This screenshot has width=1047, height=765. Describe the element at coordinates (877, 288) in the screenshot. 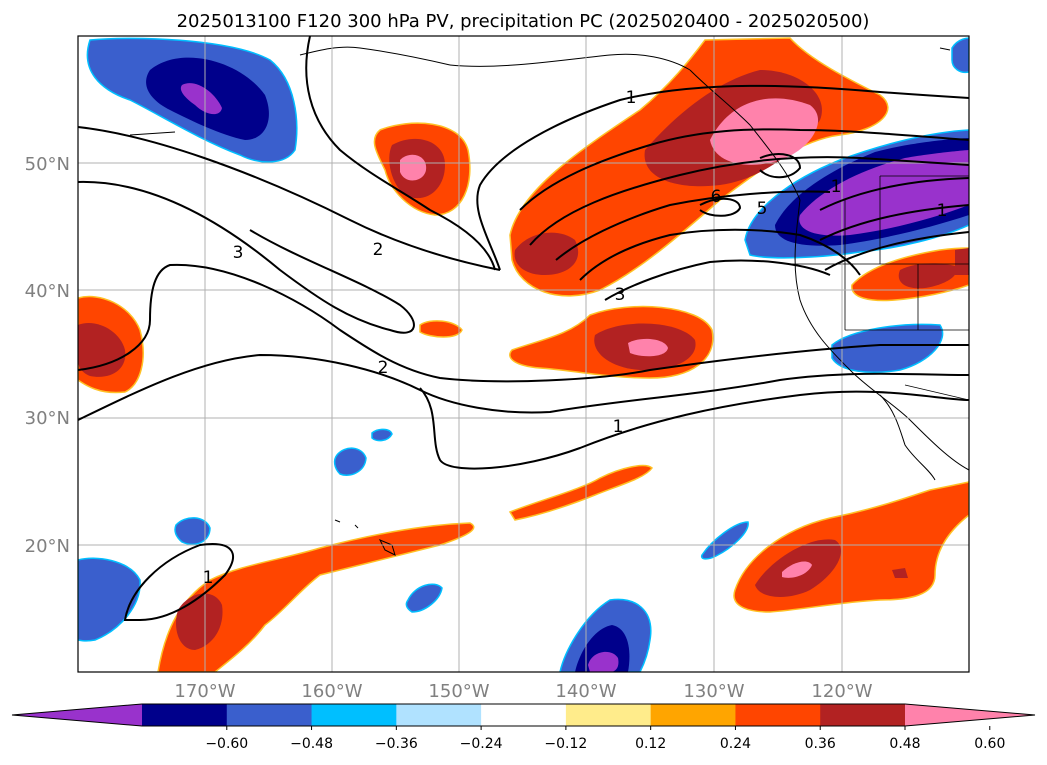

I see `borders` at that location.